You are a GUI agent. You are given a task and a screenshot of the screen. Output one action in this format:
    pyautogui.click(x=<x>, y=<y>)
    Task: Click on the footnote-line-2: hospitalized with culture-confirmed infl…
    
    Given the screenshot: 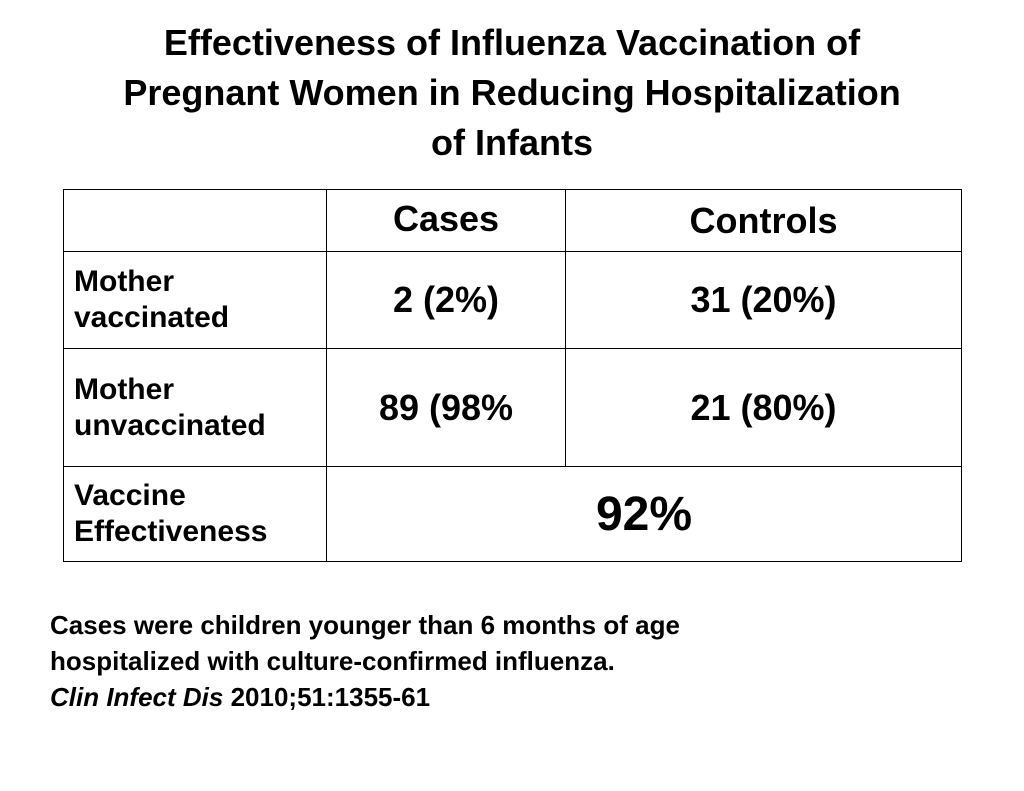 What is the action you would take?
    pyautogui.click(x=332, y=661)
    